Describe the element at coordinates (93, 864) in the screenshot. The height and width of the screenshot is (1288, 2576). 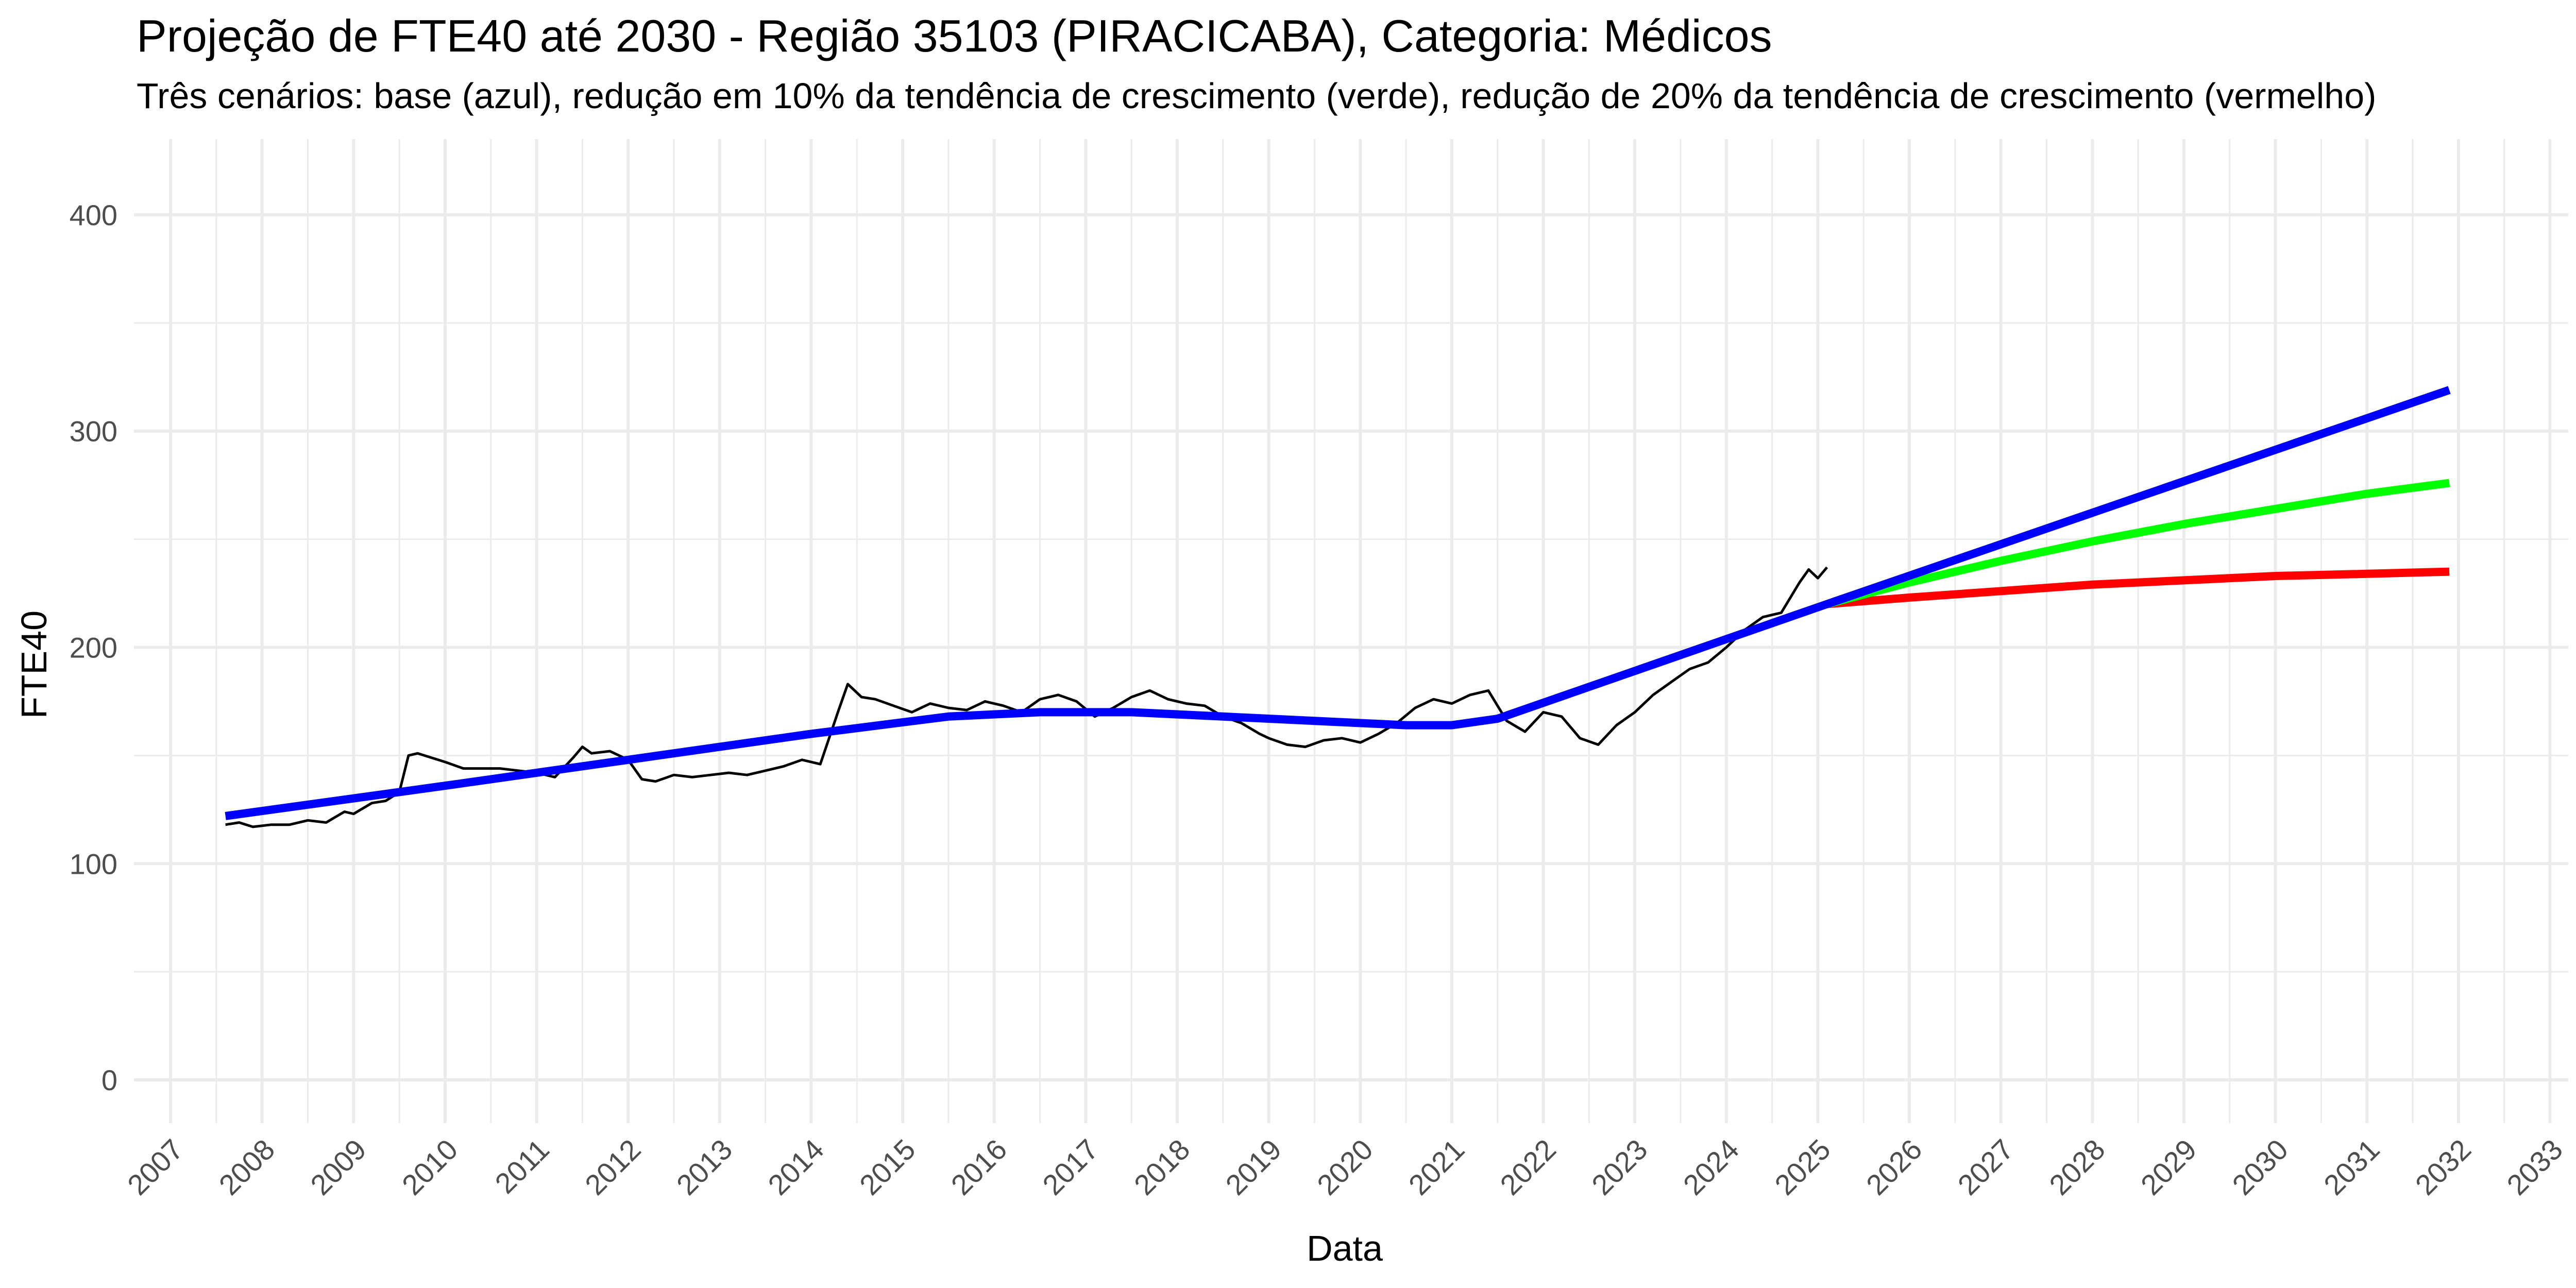
I see `y-tick-label: 100` at that location.